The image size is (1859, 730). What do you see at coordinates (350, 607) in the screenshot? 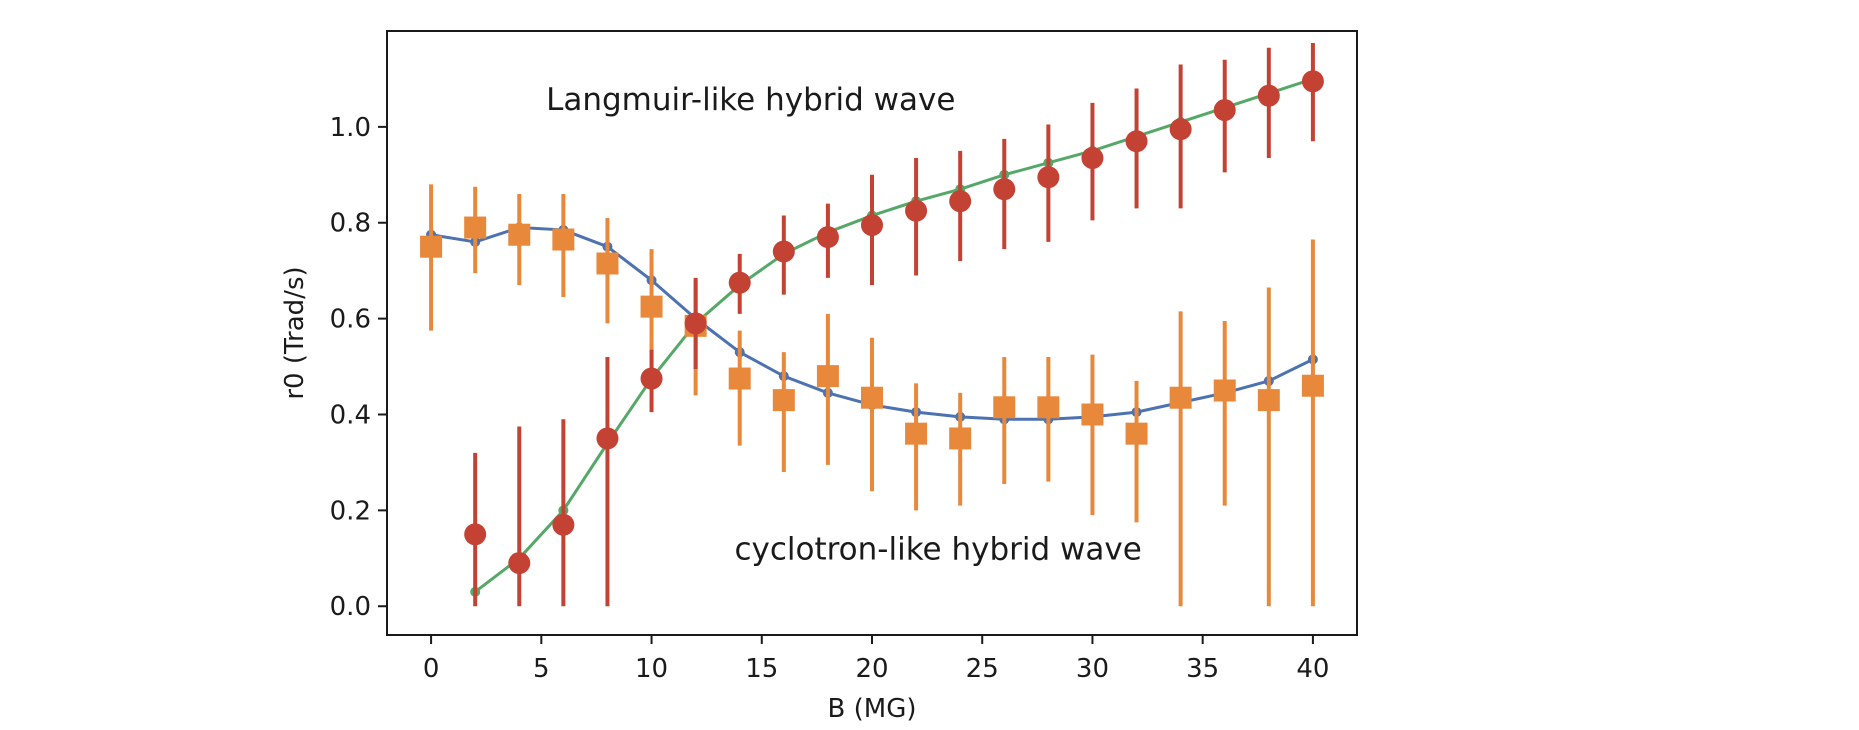
I see `y-tick-label: 0.0` at bounding box center [350, 607].